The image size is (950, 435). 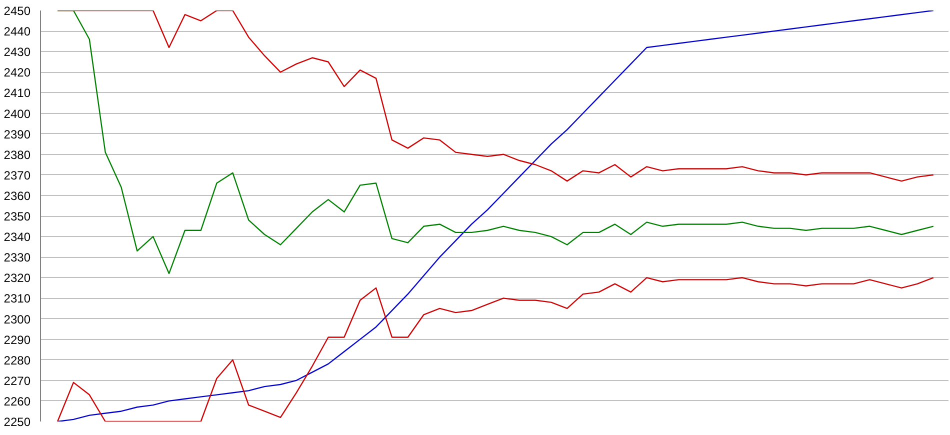 I want to click on y-tick-label: 2360, so click(x=17, y=195).